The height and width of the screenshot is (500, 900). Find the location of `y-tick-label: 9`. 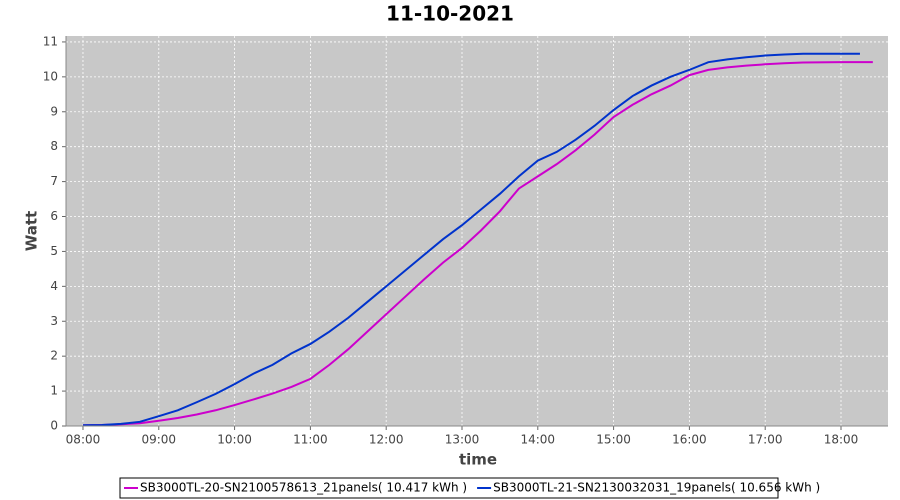

y-tick-label: 9 is located at coordinates (54, 111).